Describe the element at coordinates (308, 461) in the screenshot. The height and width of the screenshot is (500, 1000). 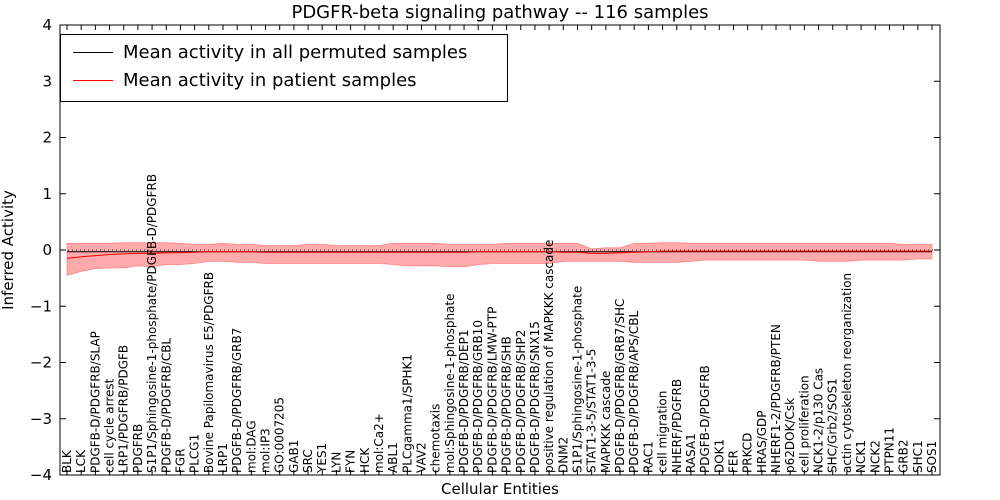
I see `x-tick-label: SRC` at that location.